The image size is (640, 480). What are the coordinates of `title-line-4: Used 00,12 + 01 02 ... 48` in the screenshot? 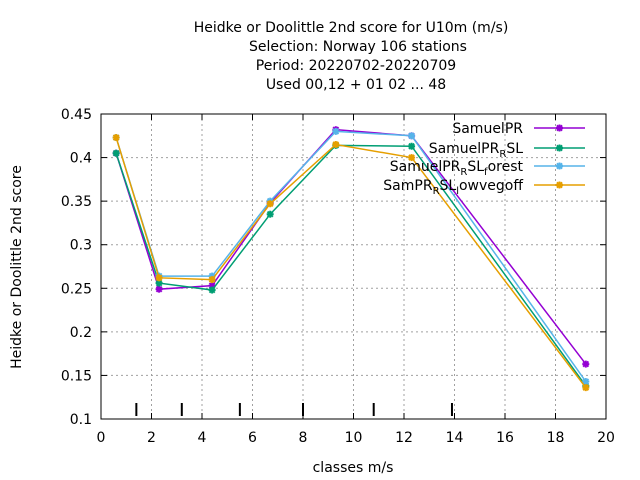 It's located at (356, 85).